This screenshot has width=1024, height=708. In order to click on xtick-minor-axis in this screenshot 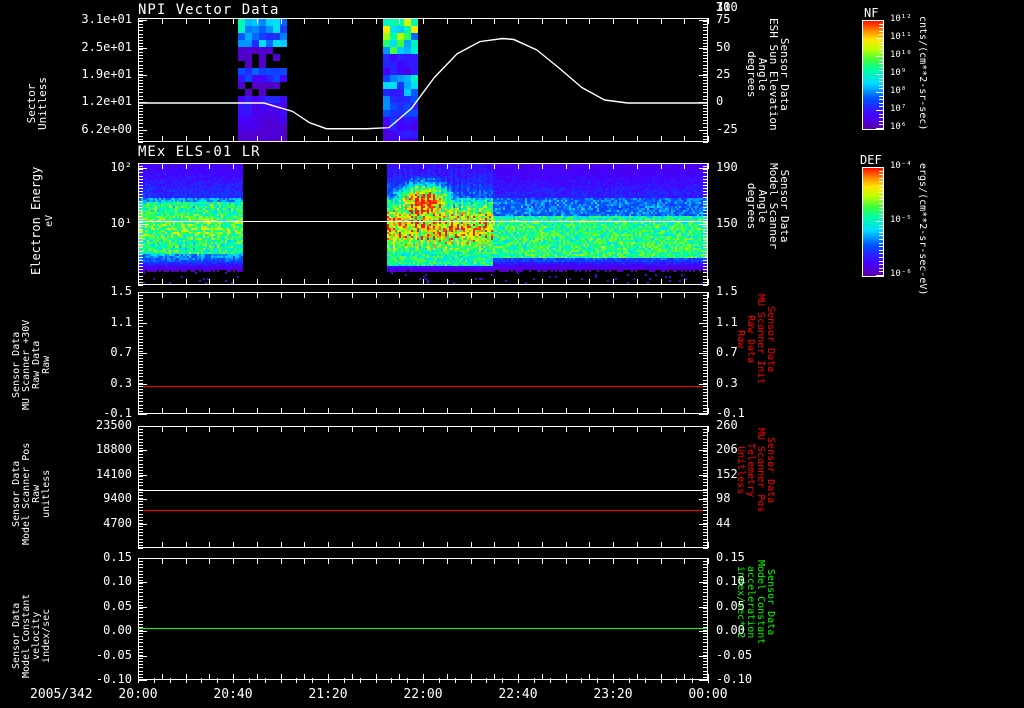, I will do `click(328, 680)`.